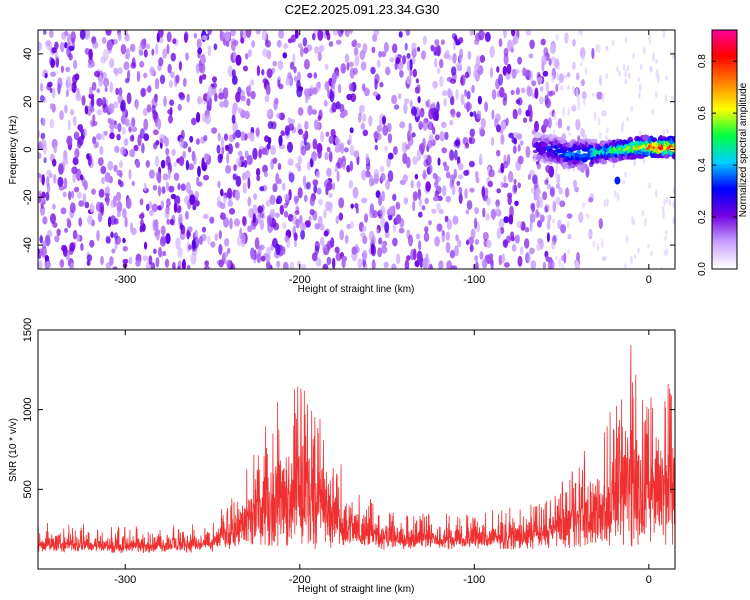 The width and height of the screenshot is (750, 600). I want to click on ridge-blob, so click(585, 167).